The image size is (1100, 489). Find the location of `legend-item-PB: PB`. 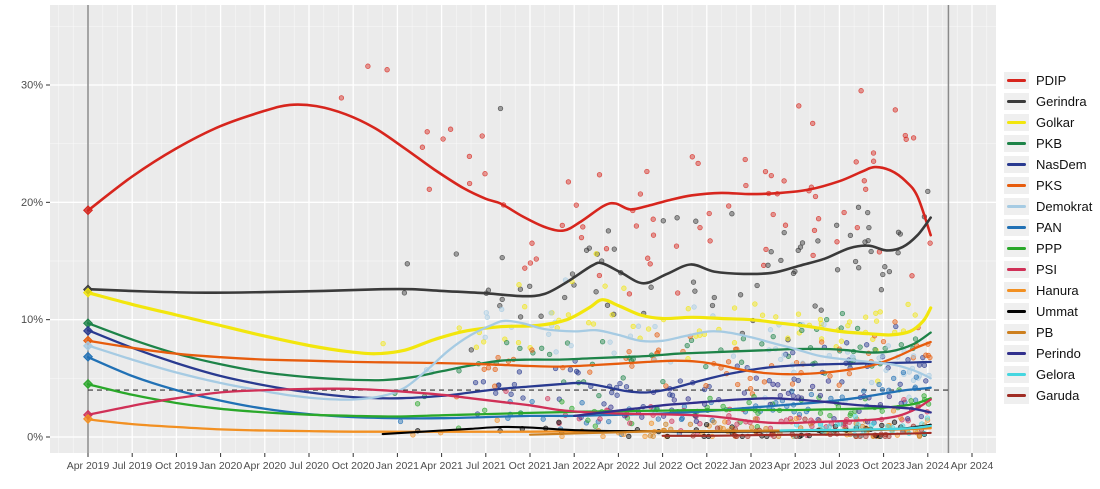

legend-item-PB: PB is located at coordinates (1052, 332).